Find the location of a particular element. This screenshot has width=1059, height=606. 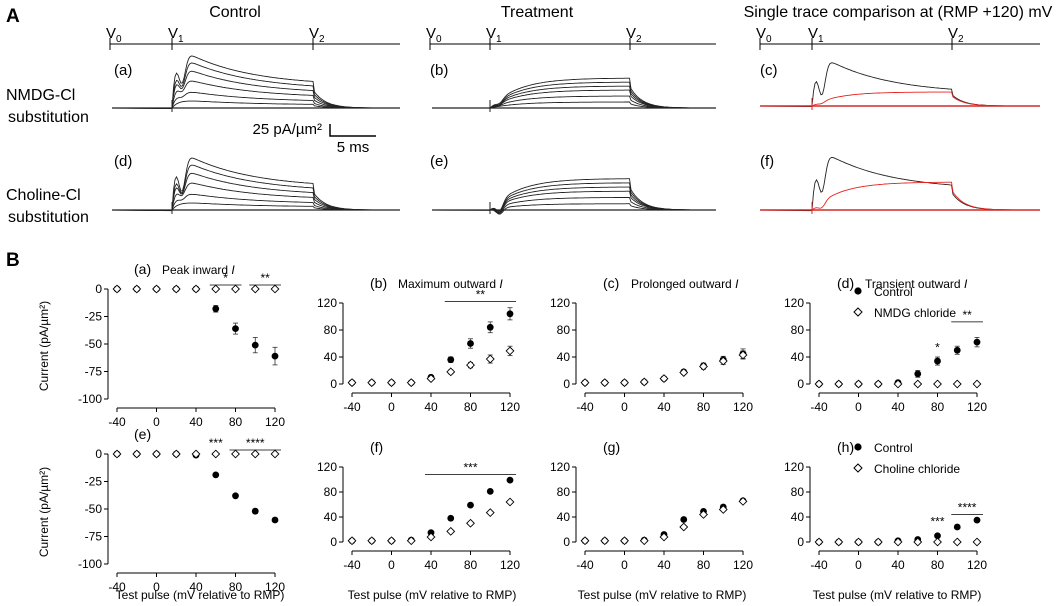

chart-letter: (h) is located at coordinates (845, 447).